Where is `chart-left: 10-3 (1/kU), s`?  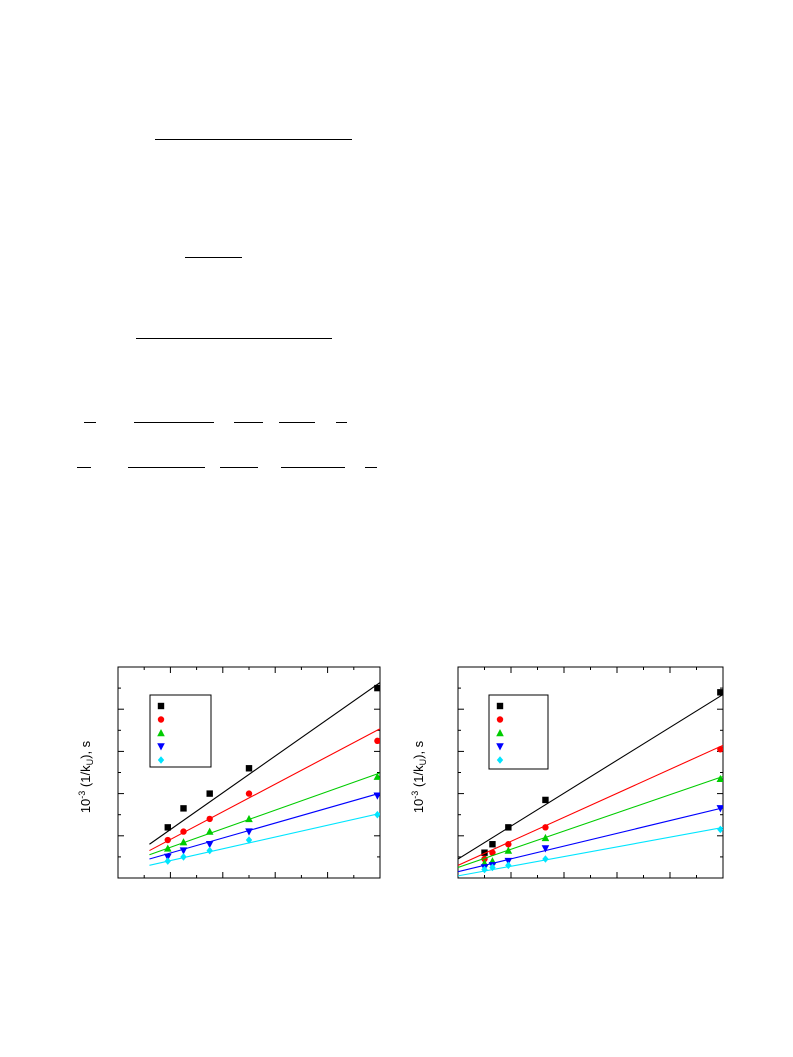
chart-left: 10-3 (1/kU), s is located at coordinates (229, 772).